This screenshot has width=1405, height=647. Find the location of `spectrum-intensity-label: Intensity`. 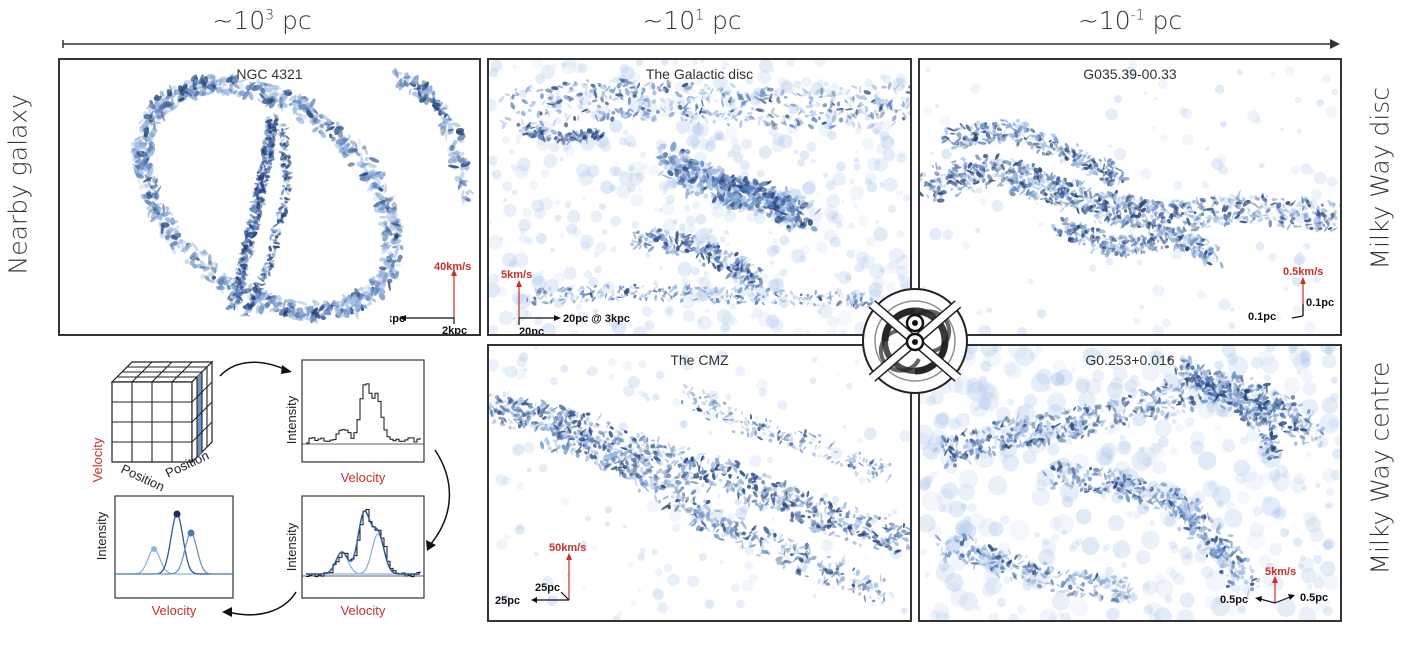

spectrum-intensity-label: Intensity is located at coordinates (291, 419).